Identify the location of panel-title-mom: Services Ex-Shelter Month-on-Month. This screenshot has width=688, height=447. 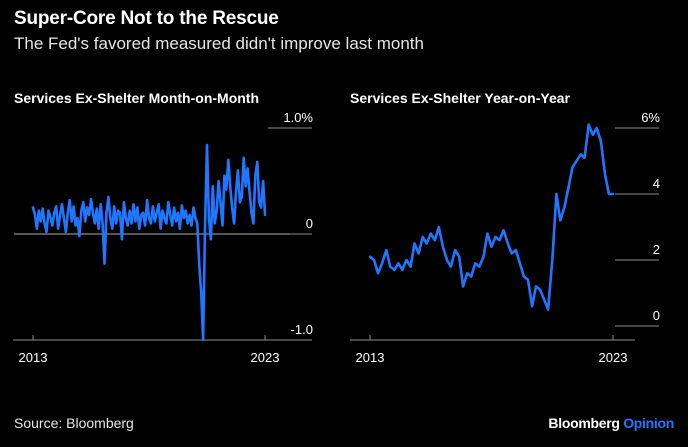
(137, 98).